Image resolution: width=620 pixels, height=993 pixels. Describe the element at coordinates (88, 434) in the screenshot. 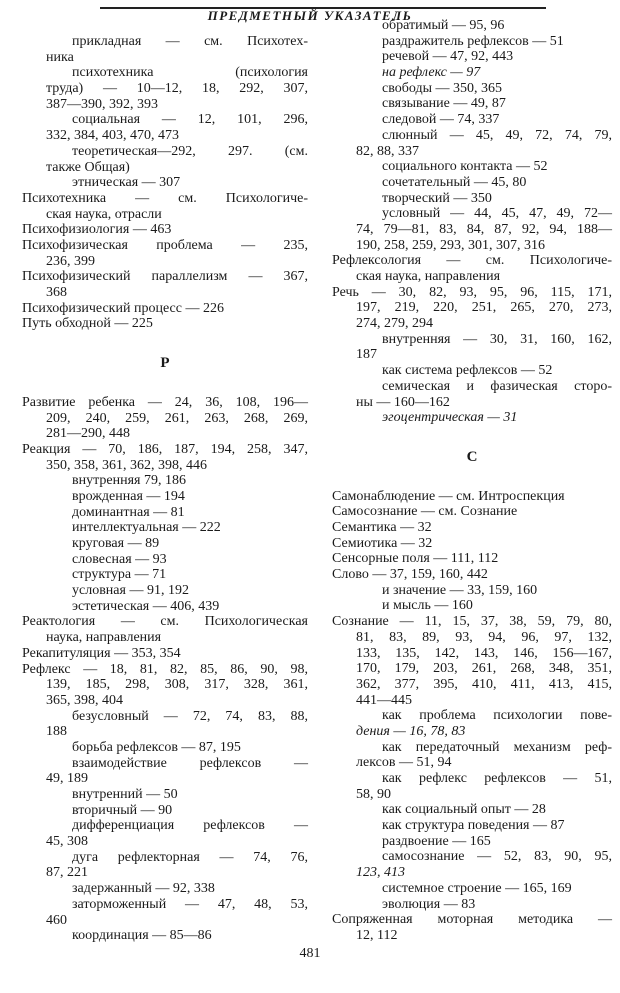

I see `index-entry-continuation: 281—290, 448` at that location.